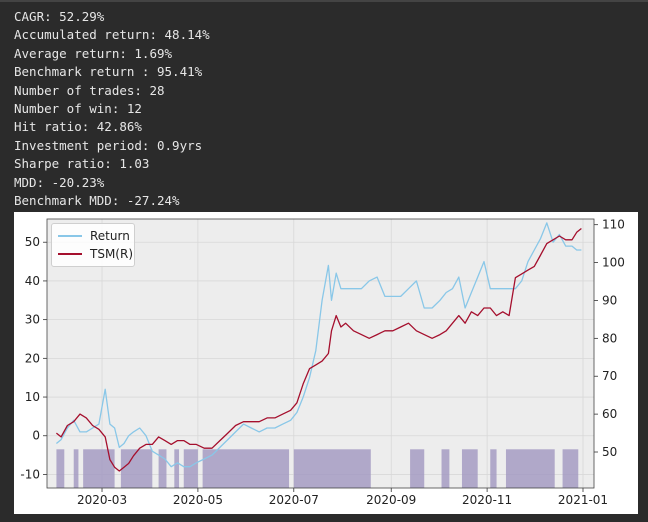 The height and width of the screenshot is (522, 648). Describe the element at coordinates (93, 53) in the screenshot. I see `stat-average-return: Average return: 1.69%` at that location.